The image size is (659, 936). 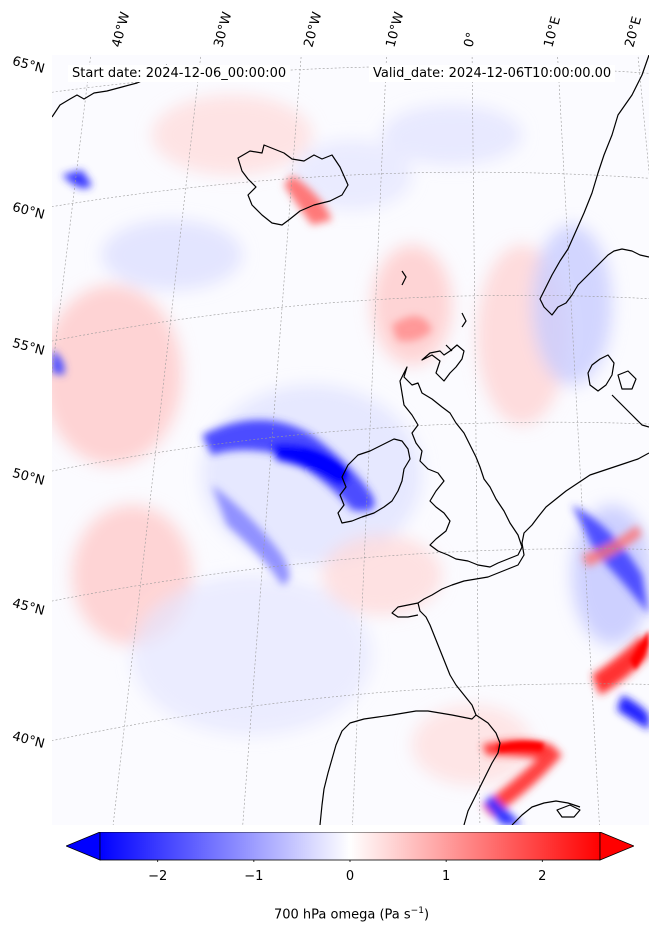 I want to click on lon-tick-label: 0°, so click(x=470, y=39).